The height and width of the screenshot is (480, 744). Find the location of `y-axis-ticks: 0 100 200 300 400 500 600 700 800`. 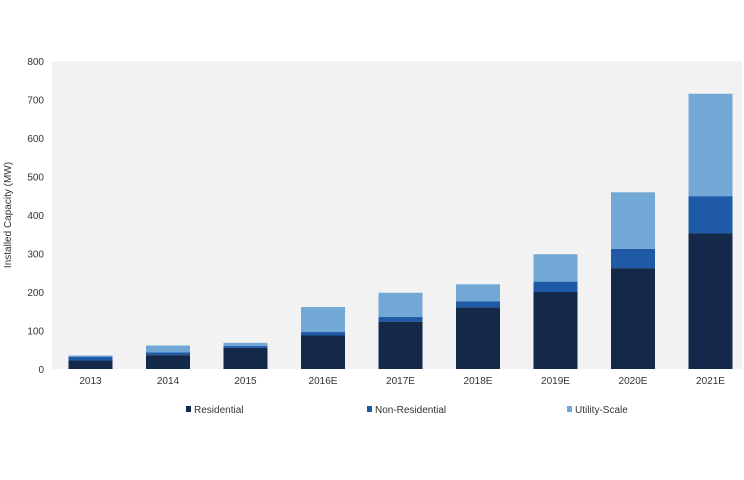

y-axis-ticks: 0 100 200 300 400 500 600 700 800 is located at coordinates (35, 216).